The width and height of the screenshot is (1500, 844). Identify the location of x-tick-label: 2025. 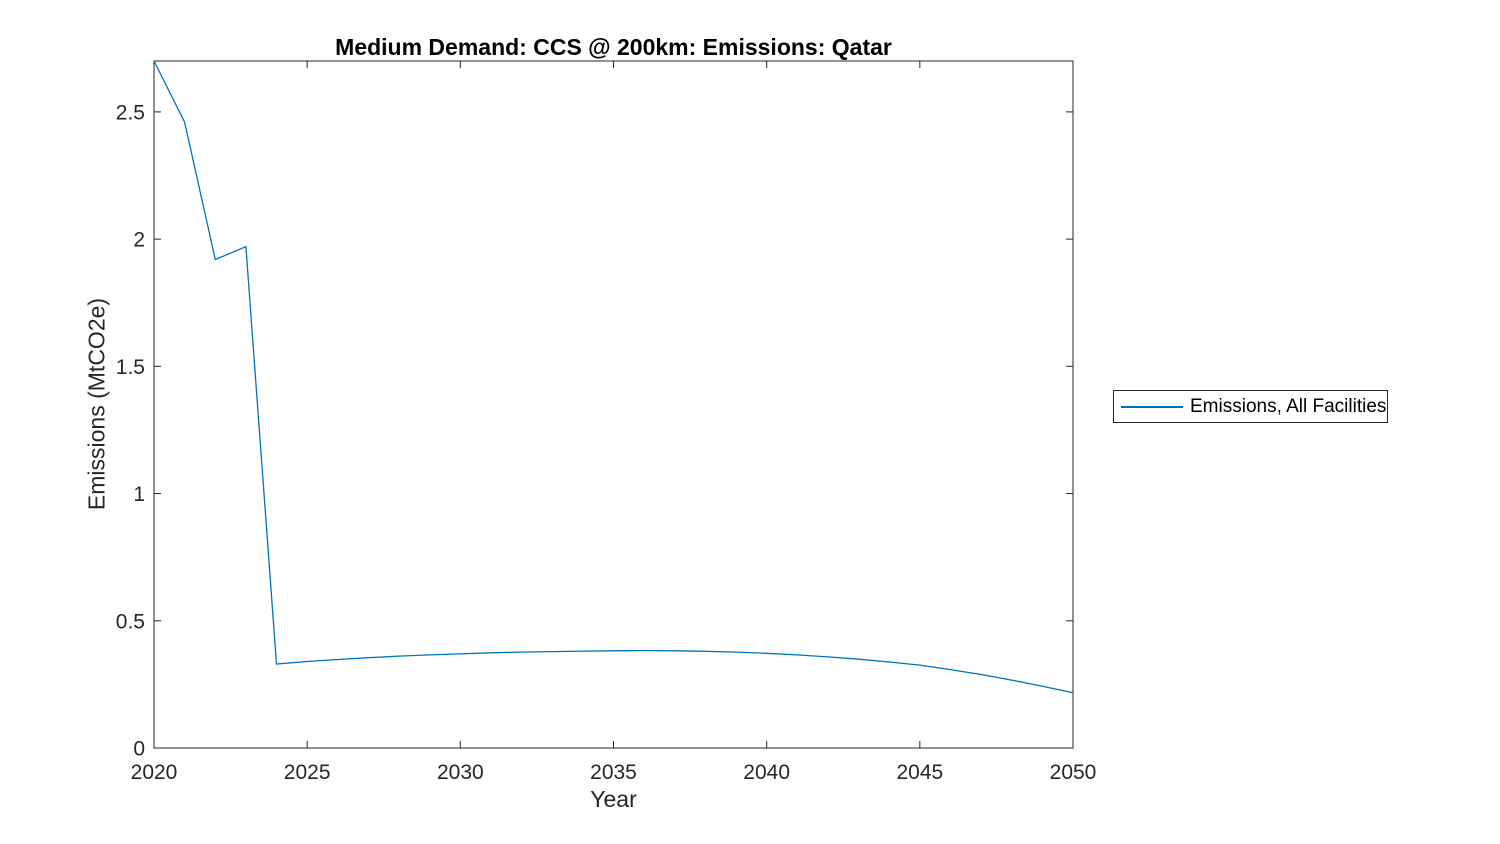
(307, 772).